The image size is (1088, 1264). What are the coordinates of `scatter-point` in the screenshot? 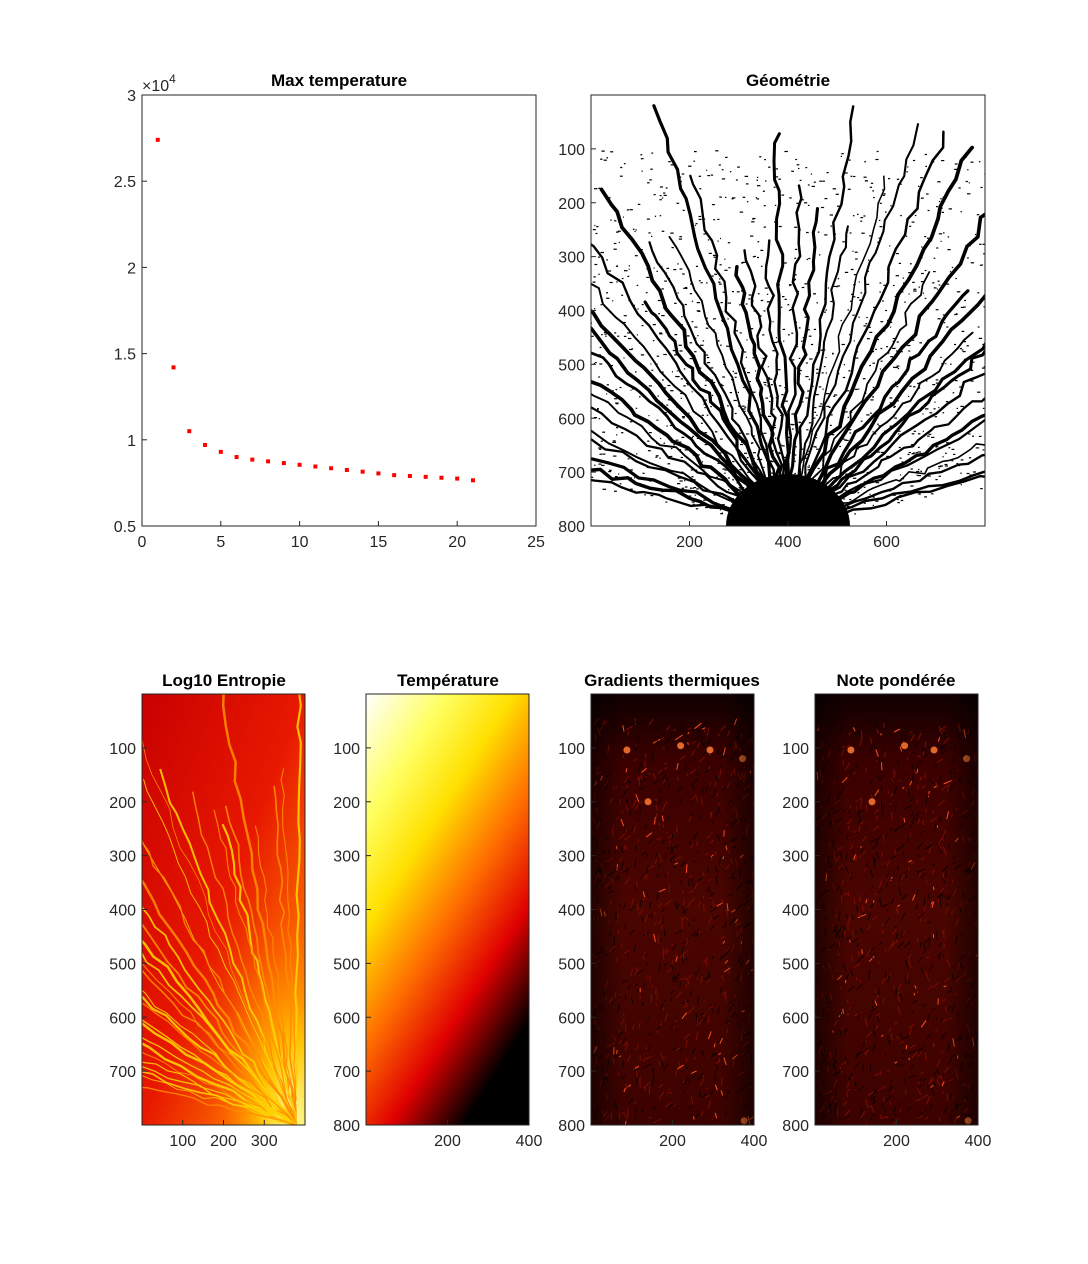 It's located at (331, 468).